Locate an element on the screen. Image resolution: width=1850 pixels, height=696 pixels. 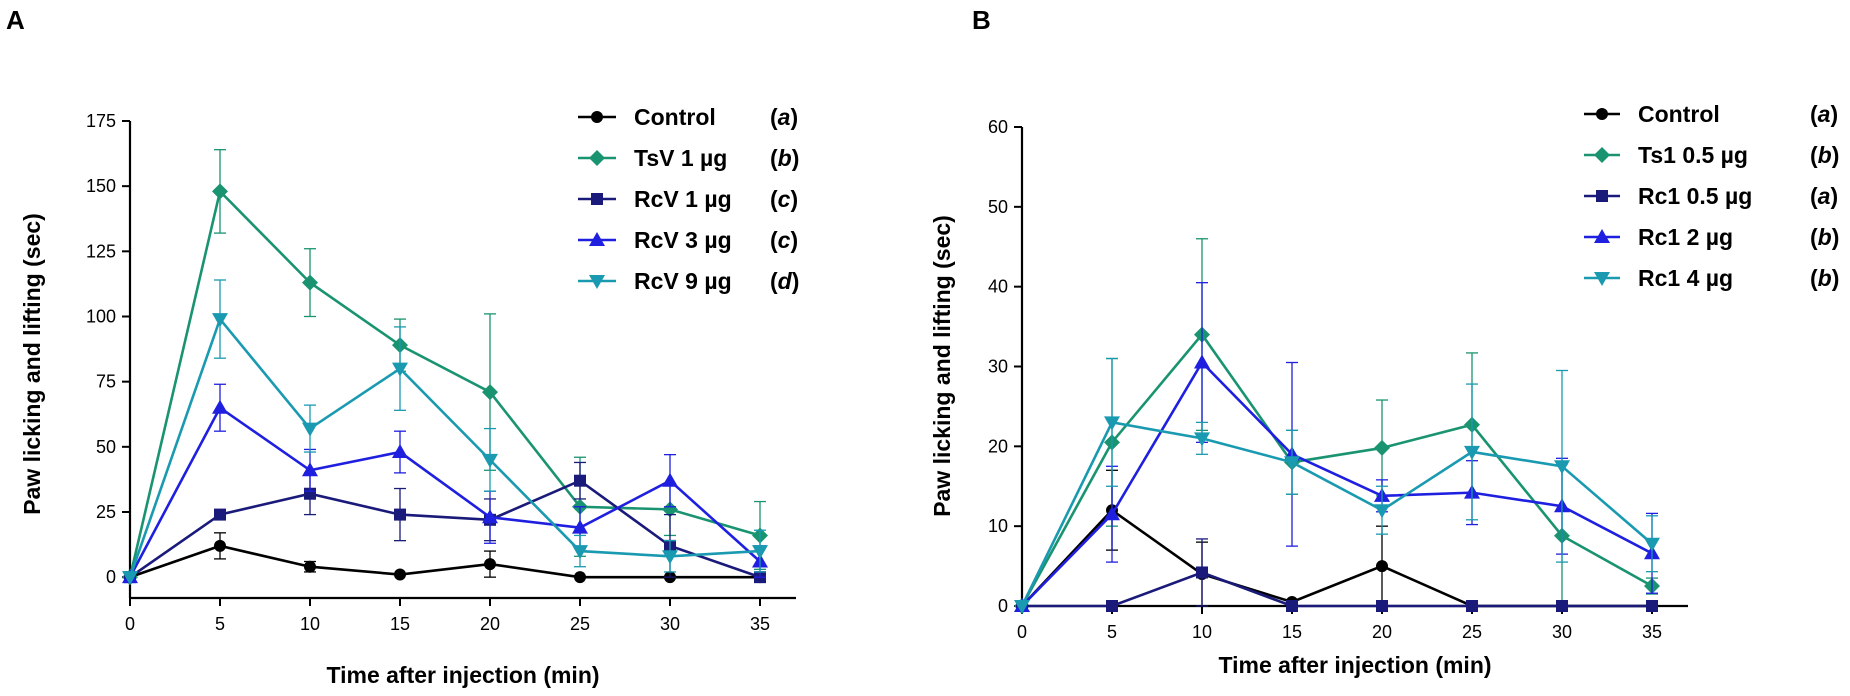
panel-label-a: A is located at coordinates (15, 20).